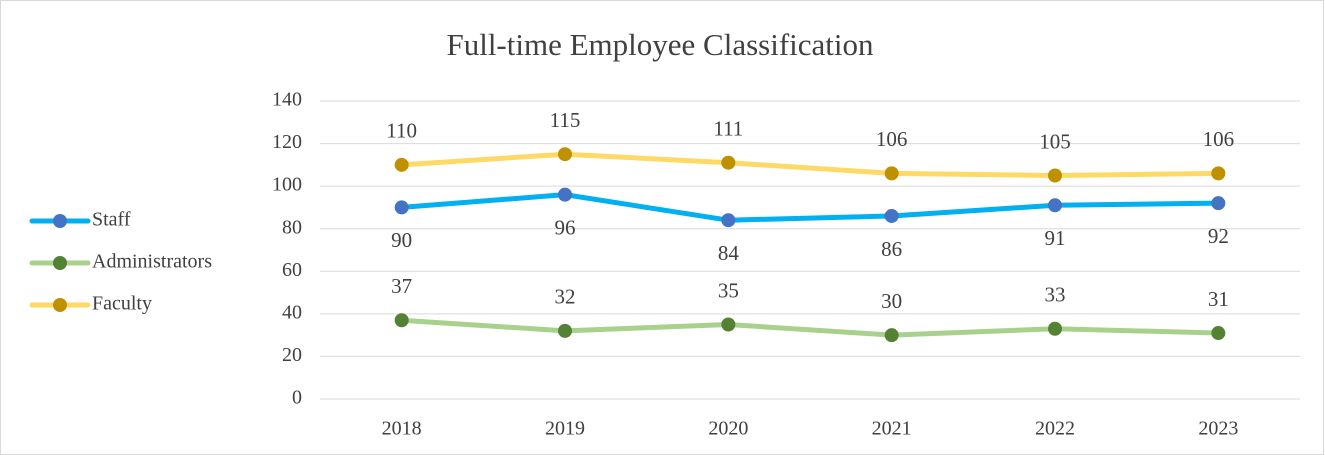 This screenshot has height=455, width=1325. What do you see at coordinates (1055, 238) in the screenshot?
I see `data-label: 91` at bounding box center [1055, 238].